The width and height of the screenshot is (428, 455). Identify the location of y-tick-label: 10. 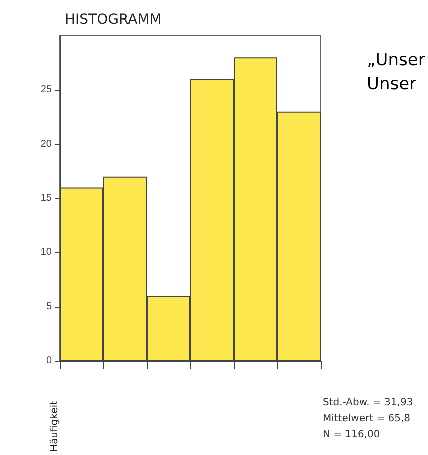
(46, 252).